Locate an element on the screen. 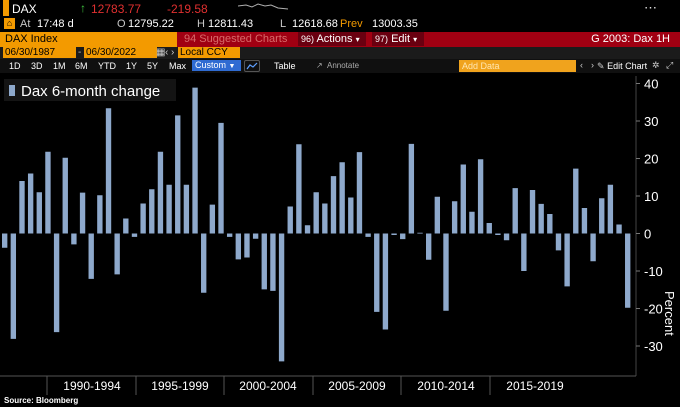  pencil-icon: ✎ is located at coordinates (601, 66).